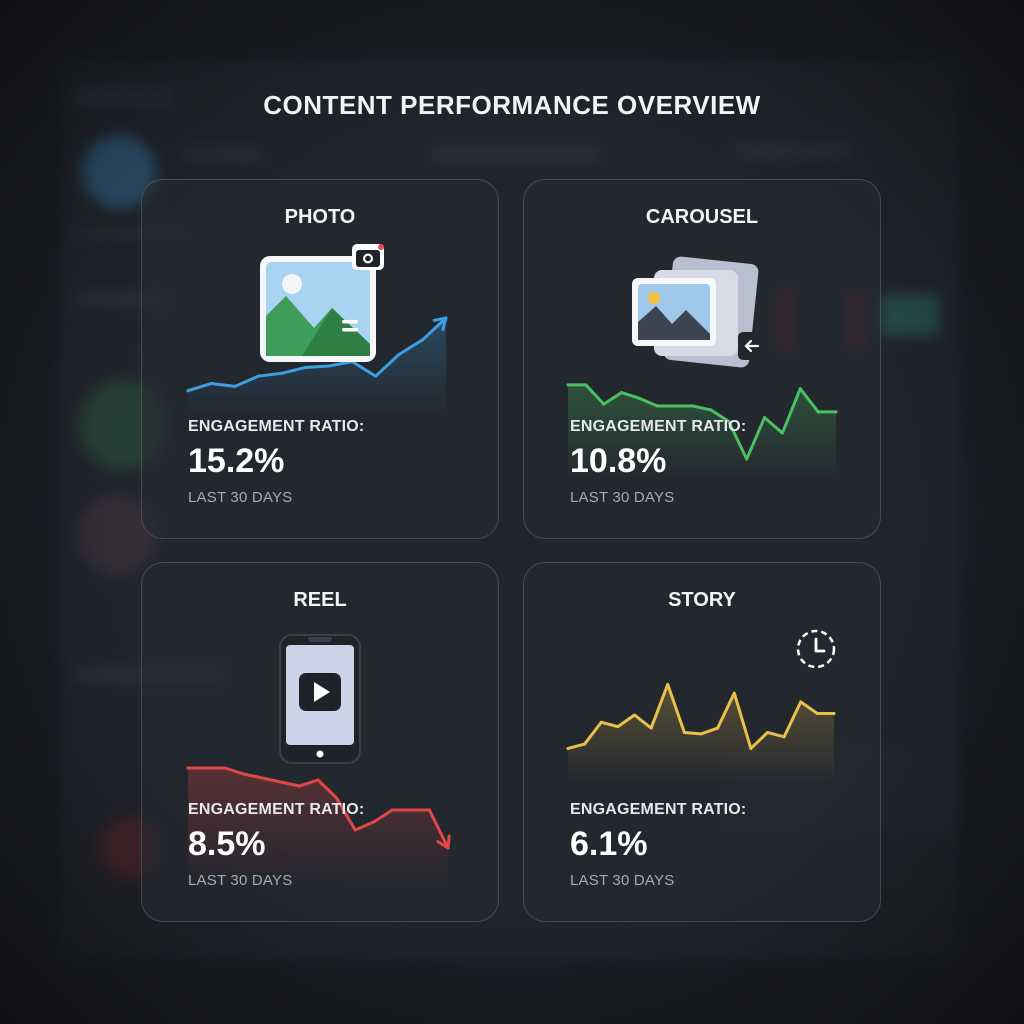 This screenshot has width=1024, height=1024. What do you see at coordinates (236, 461) in the screenshot?
I see `metric-value: 15.2%` at bounding box center [236, 461].